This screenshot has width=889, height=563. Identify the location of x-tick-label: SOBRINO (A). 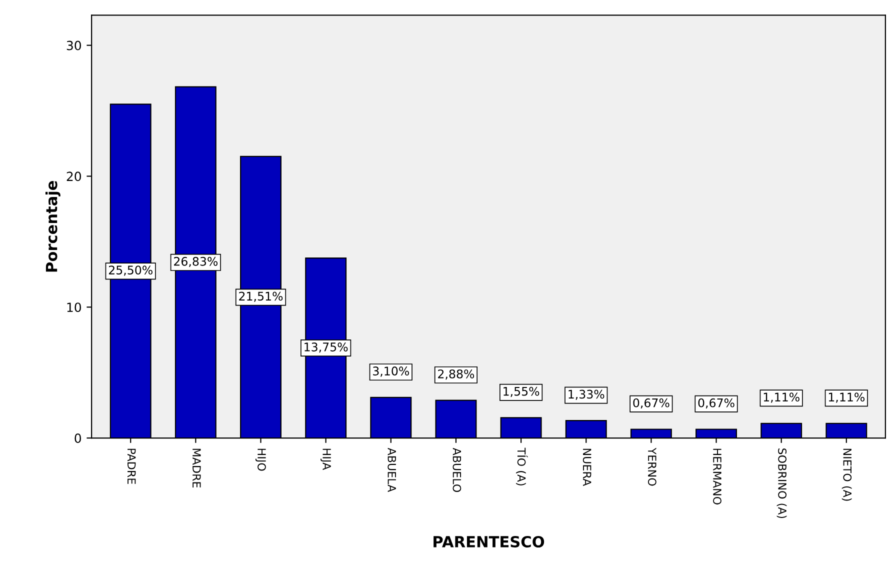
(781, 483).